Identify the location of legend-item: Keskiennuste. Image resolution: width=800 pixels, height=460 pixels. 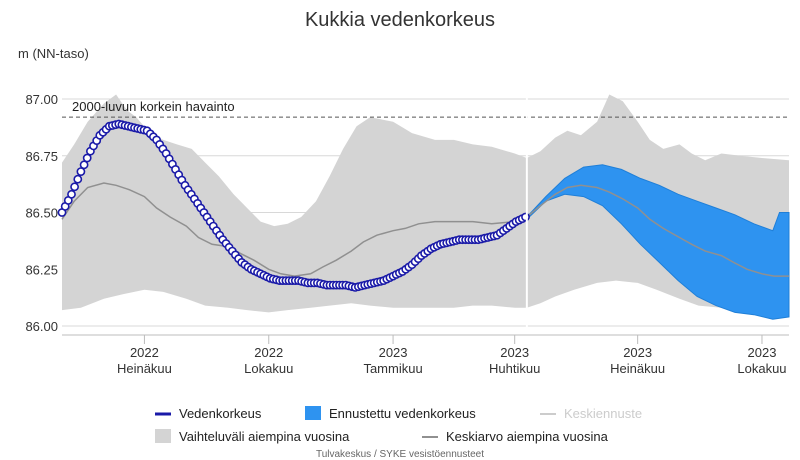
(591, 413).